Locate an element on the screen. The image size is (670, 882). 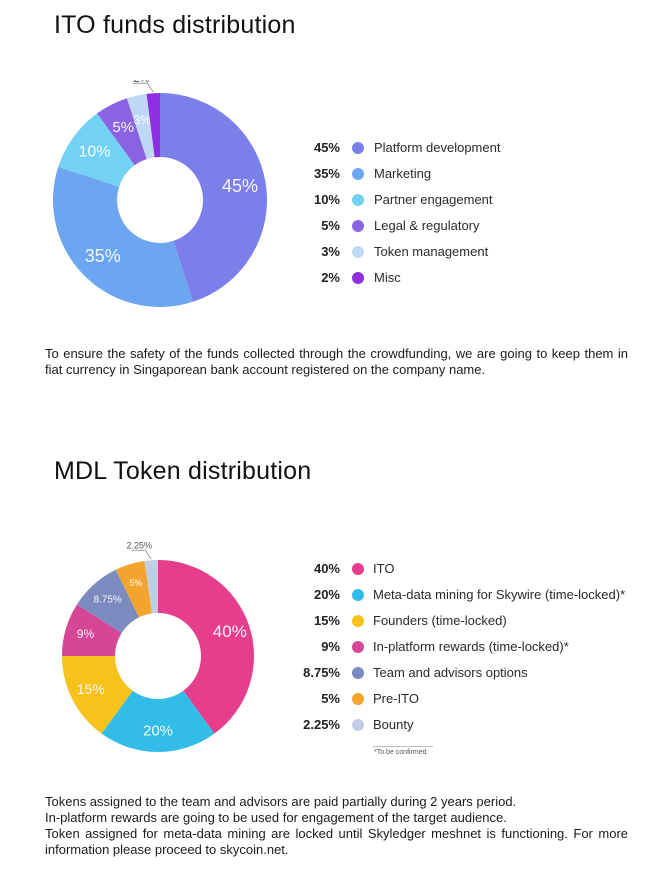
slice-label: 8.75% is located at coordinates (107, 599).